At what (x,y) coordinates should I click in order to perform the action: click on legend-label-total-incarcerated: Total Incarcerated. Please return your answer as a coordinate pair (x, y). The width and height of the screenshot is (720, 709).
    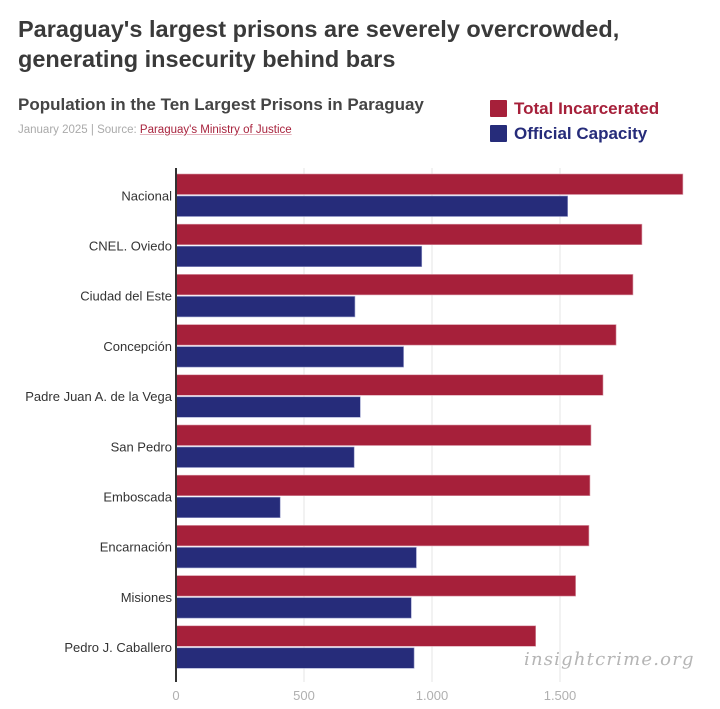
    Looking at the image, I should click on (587, 108).